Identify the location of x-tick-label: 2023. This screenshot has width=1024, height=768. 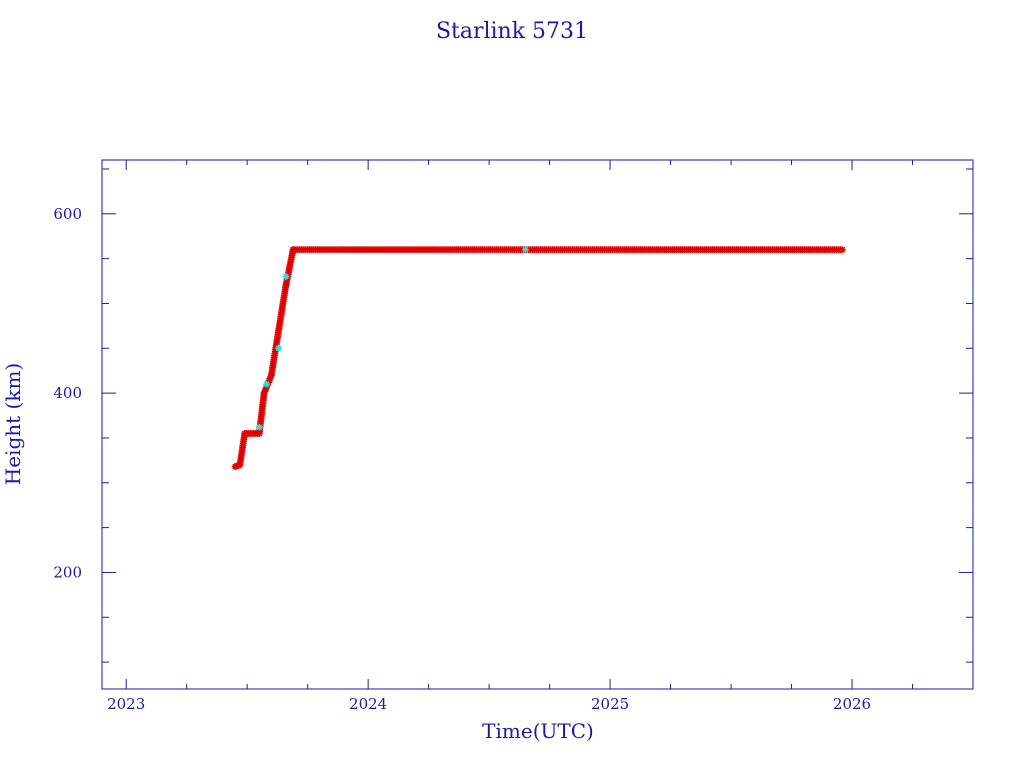
(126, 704).